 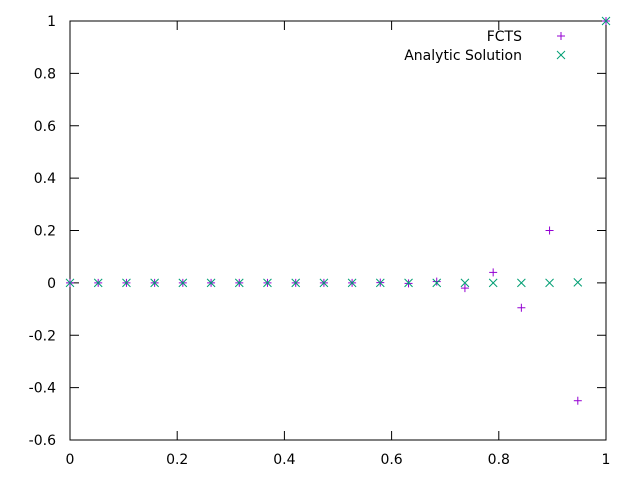 I want to click on legend-marker-fcts, so click(x=561, y=36).